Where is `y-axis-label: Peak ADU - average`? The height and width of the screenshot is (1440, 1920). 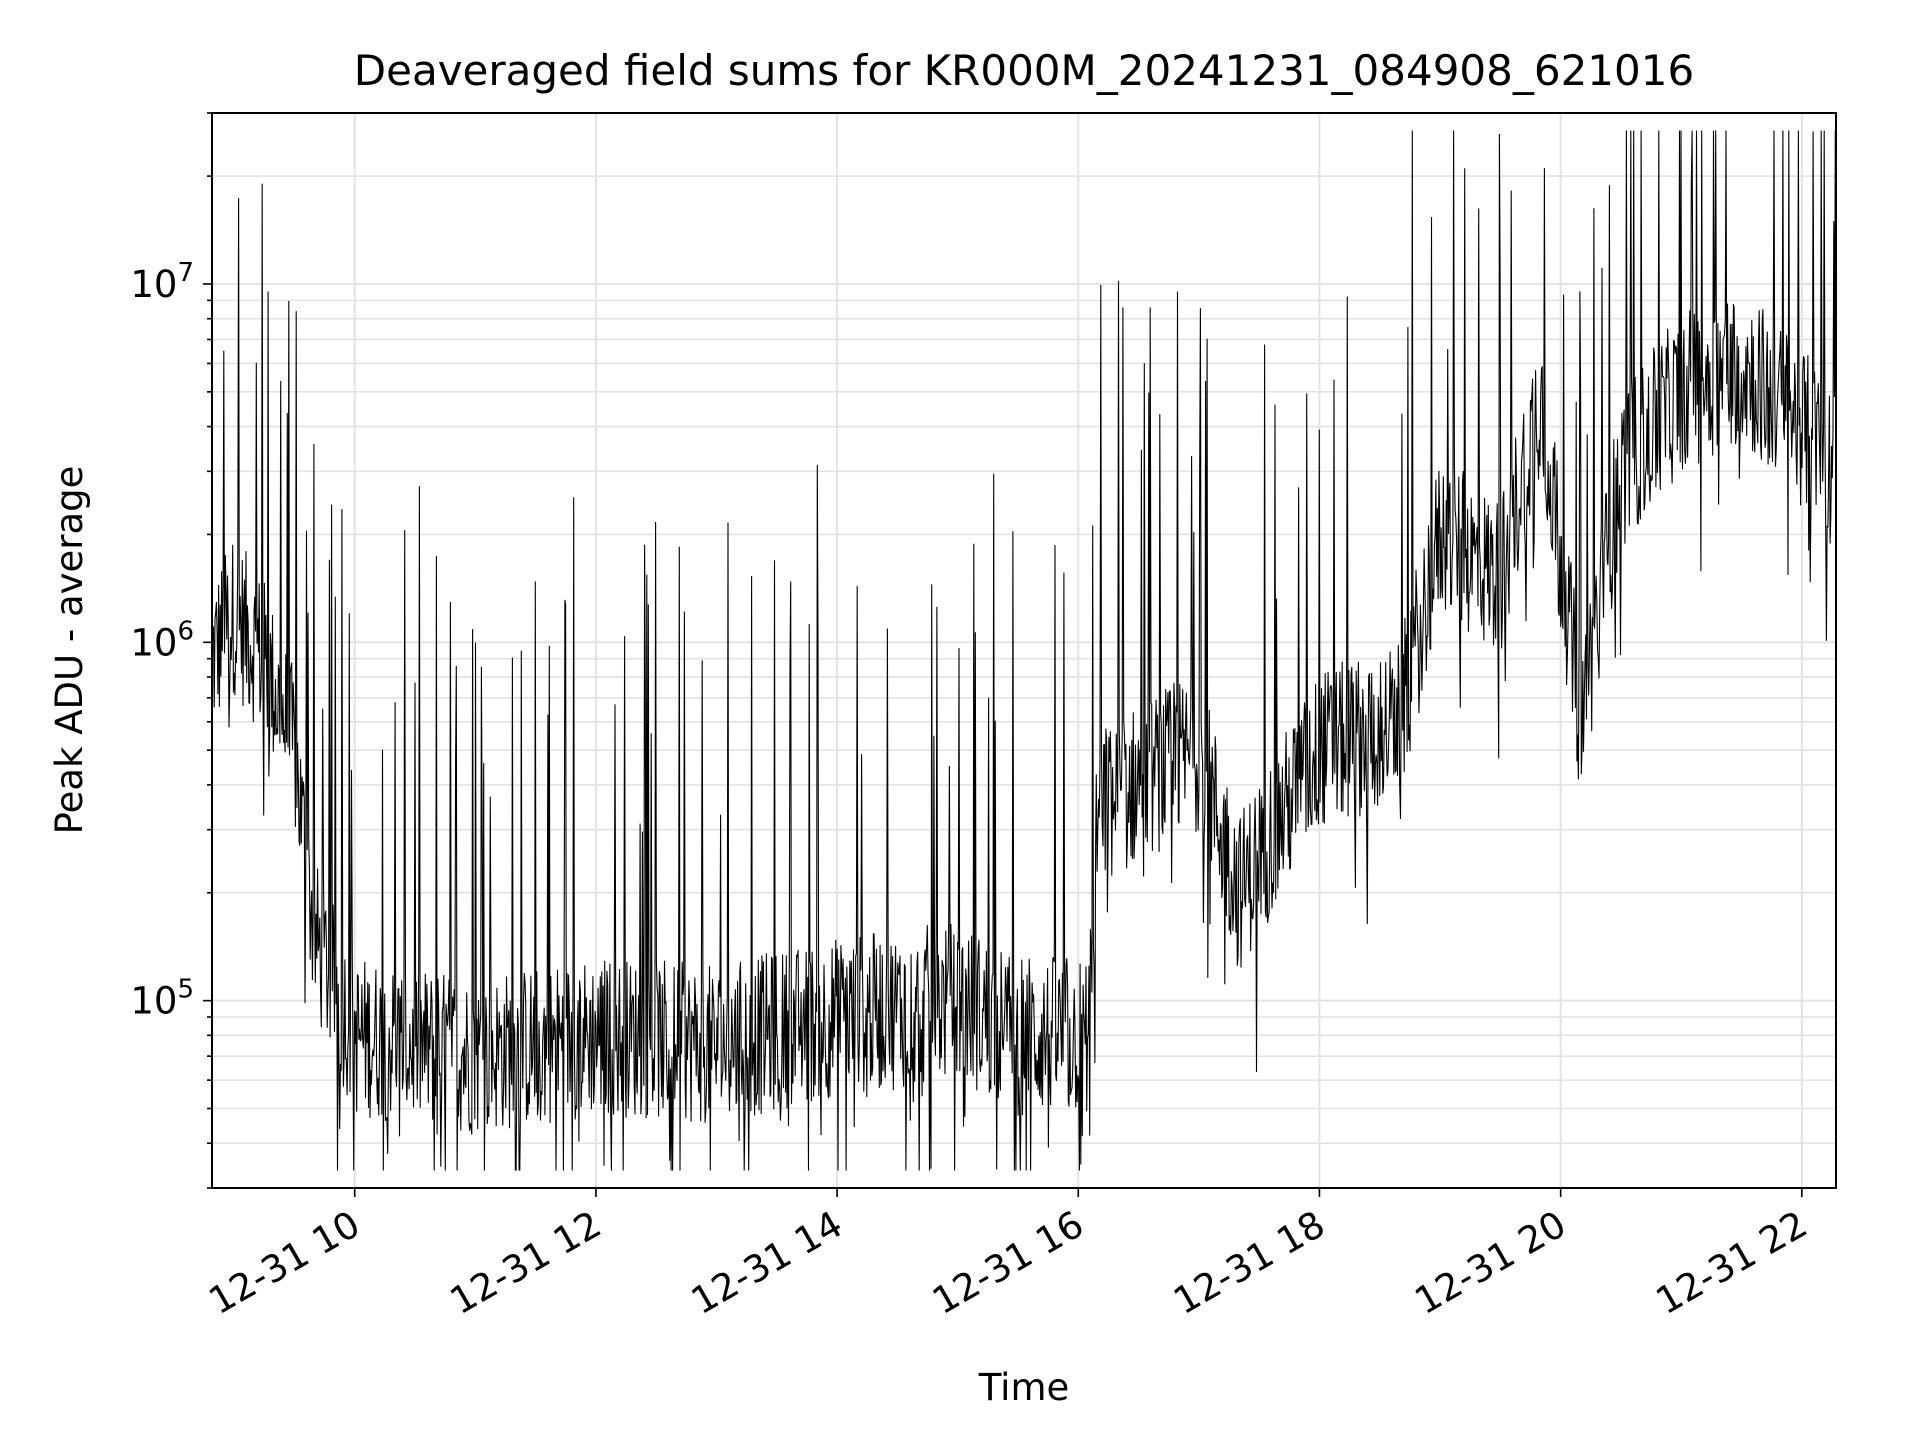
y-axis-label: Peak ADU - average is located at coordinates (69, 650).